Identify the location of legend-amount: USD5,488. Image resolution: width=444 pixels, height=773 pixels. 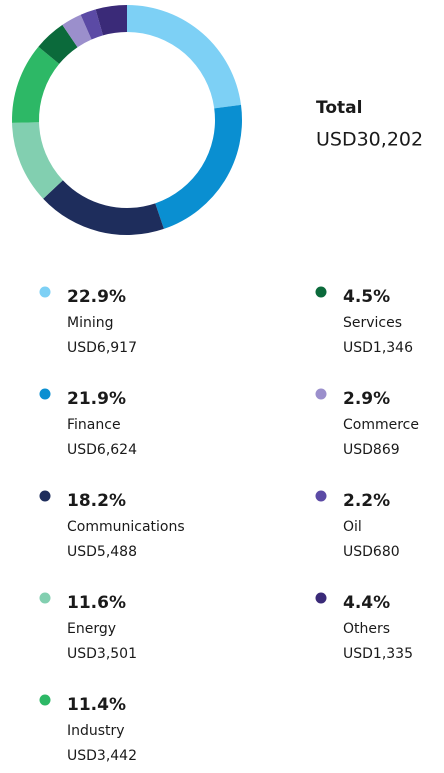
(102, 552).